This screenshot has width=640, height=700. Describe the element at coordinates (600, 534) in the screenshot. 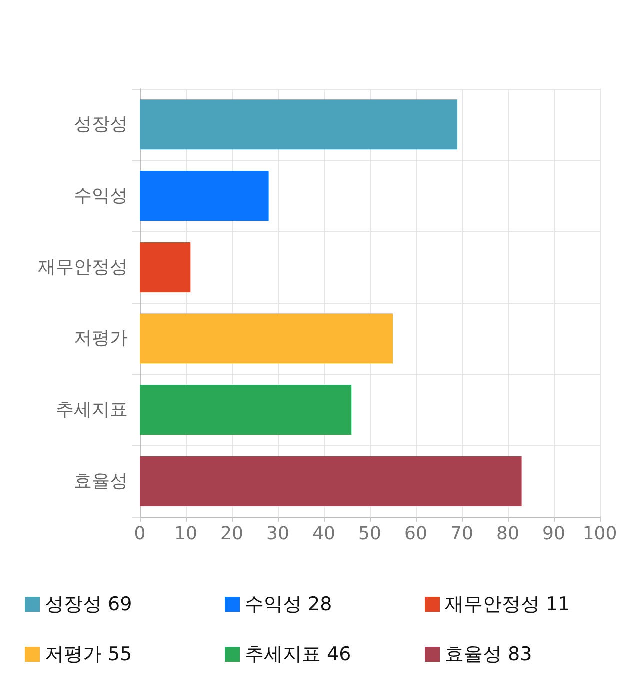

I see `x-tick-label: 100` at that location.